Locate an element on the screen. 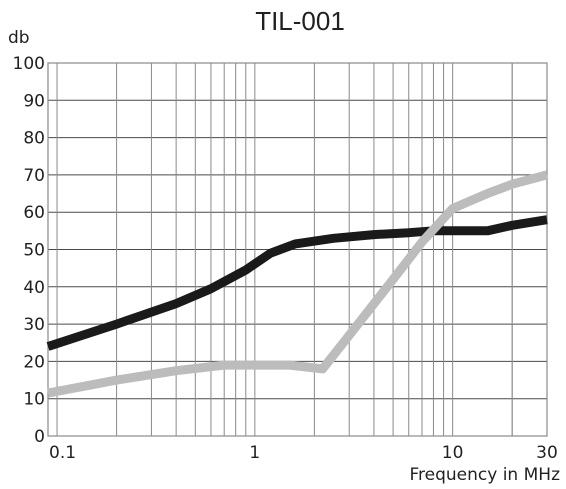  y-tick-label: 50 is located at coordinates (34, 251).